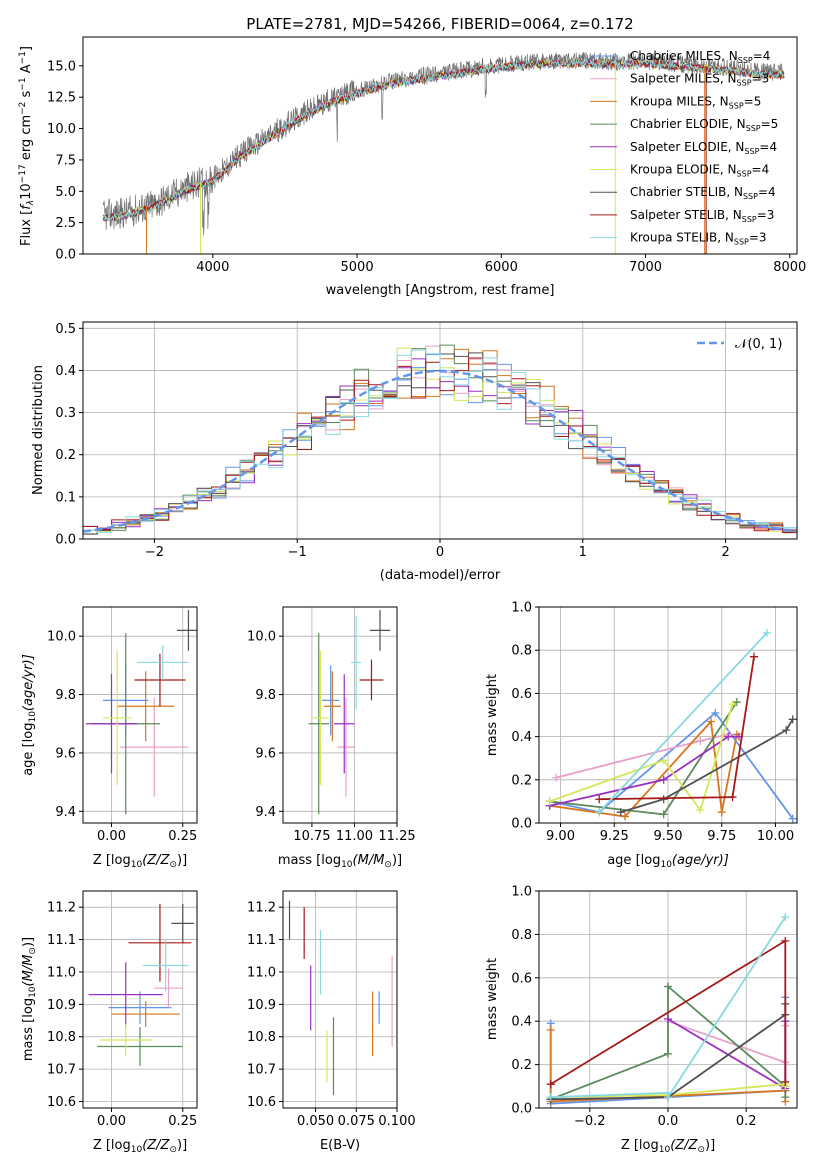 The width and height of the screenshot is (819, 1170). Describe the element at coordinates (65, 223) in the screenshot. I see `y-tick-label: 2.5` at that location.